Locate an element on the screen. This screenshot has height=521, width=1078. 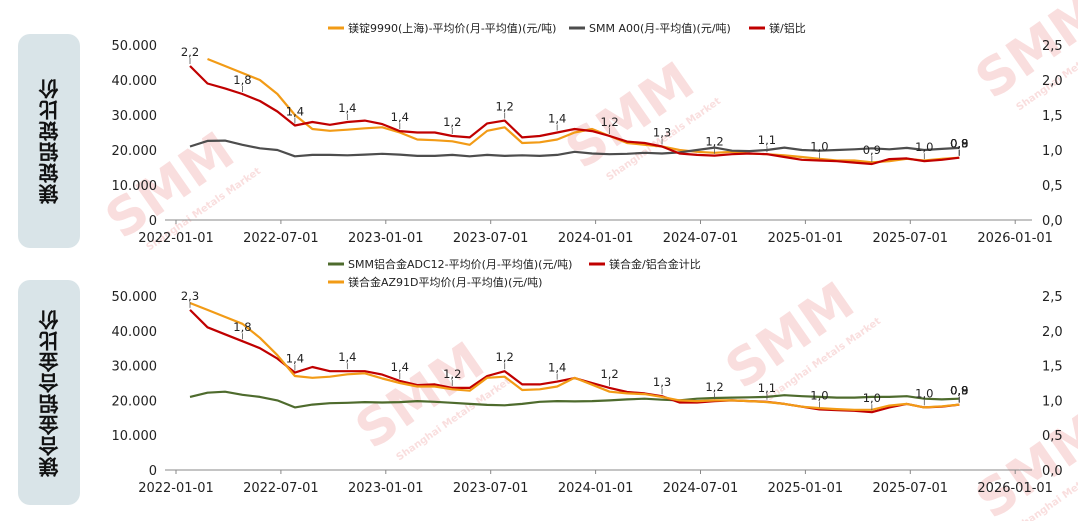
chart2-data-label: 1,3 is located at coordinates (662, 382).